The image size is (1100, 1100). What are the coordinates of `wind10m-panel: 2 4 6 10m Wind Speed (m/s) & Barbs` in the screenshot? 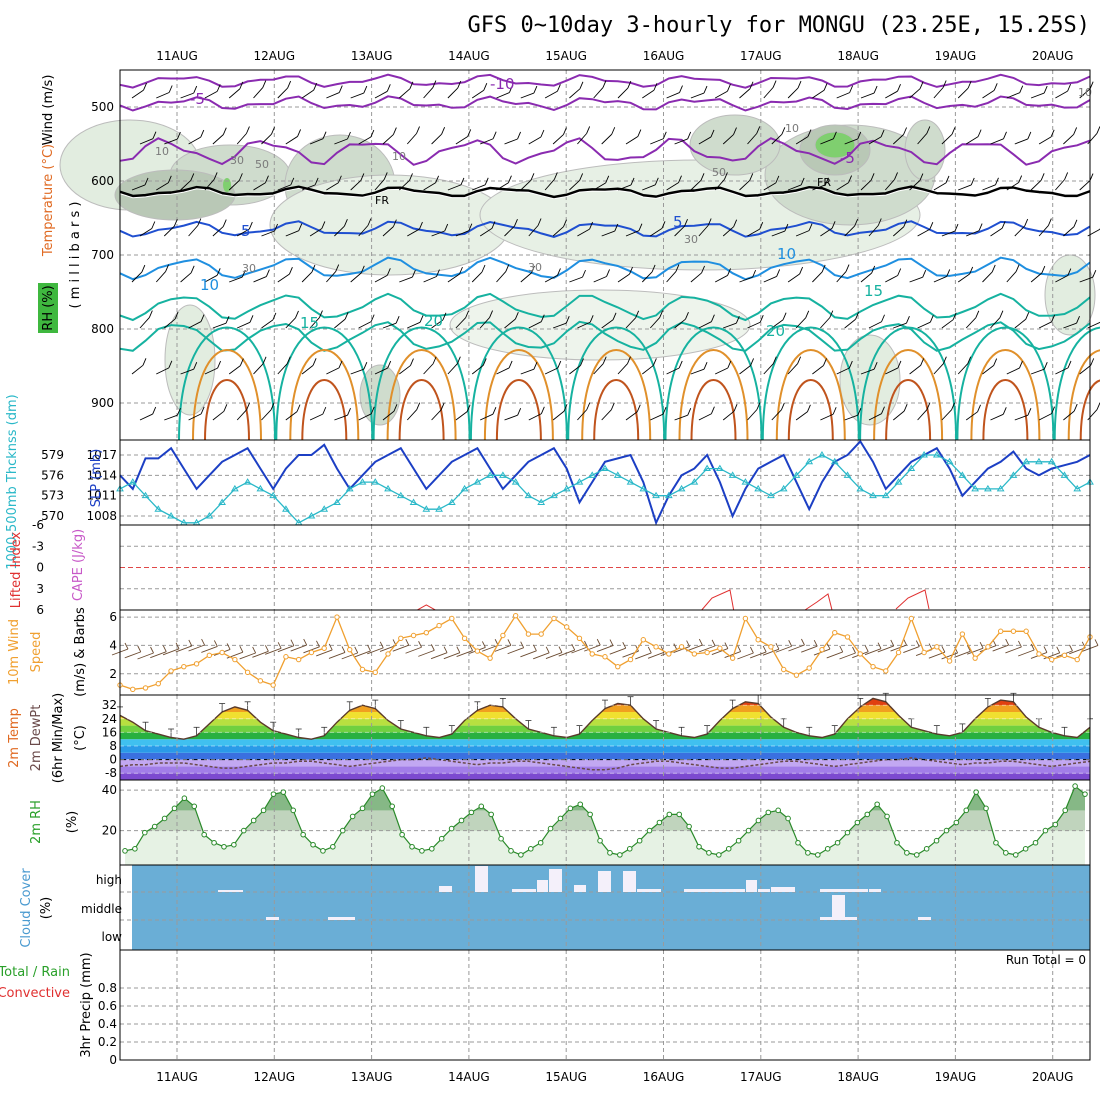 It's located at (553, 652).